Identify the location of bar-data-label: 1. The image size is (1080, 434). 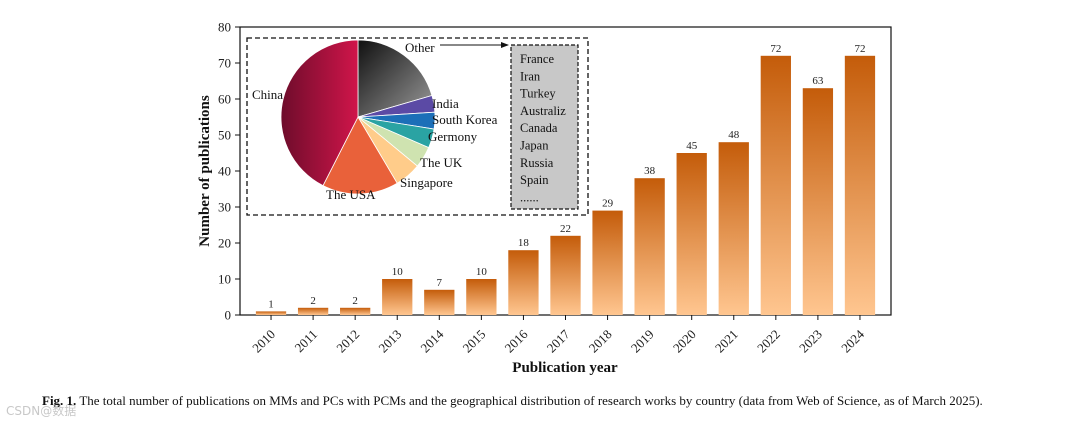
(271, 304).